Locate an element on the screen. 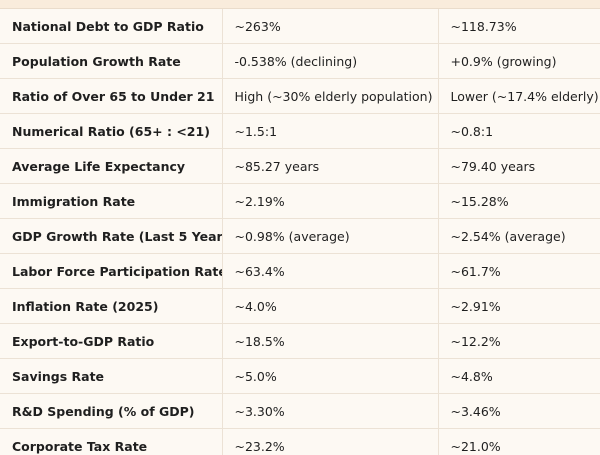 Image resolution: width=600 pixels, height=455 pixels. table-cell: ~4.0% is located at coordinates (330, 306).